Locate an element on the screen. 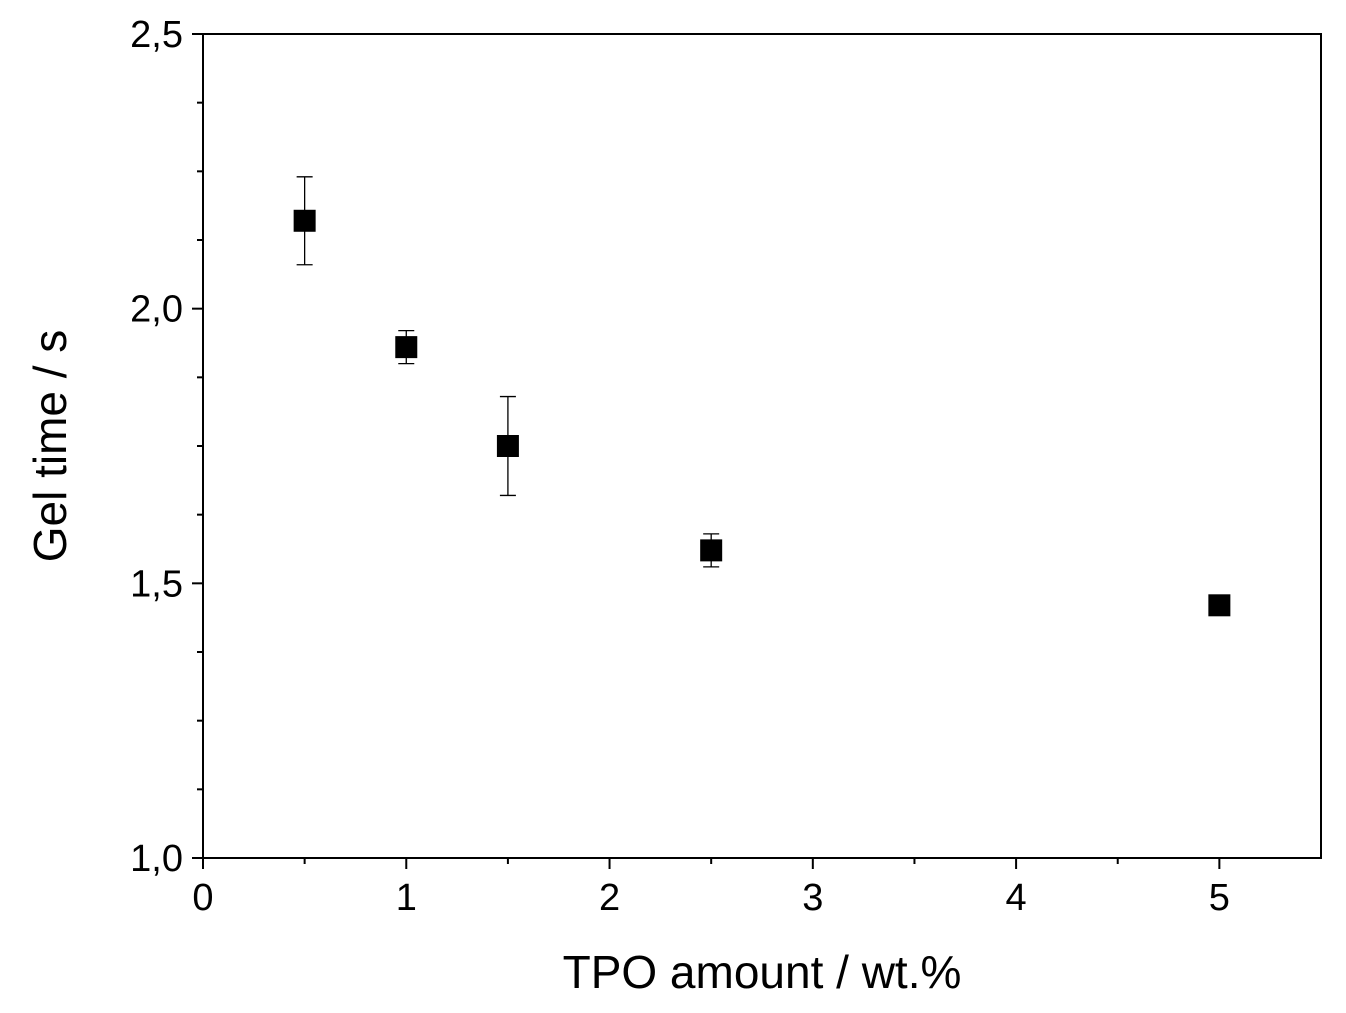 Image resolution: width=1346 pixels, height=1013 pixels. y-tick-label: 2,5 is located at coordinates (156, 35).